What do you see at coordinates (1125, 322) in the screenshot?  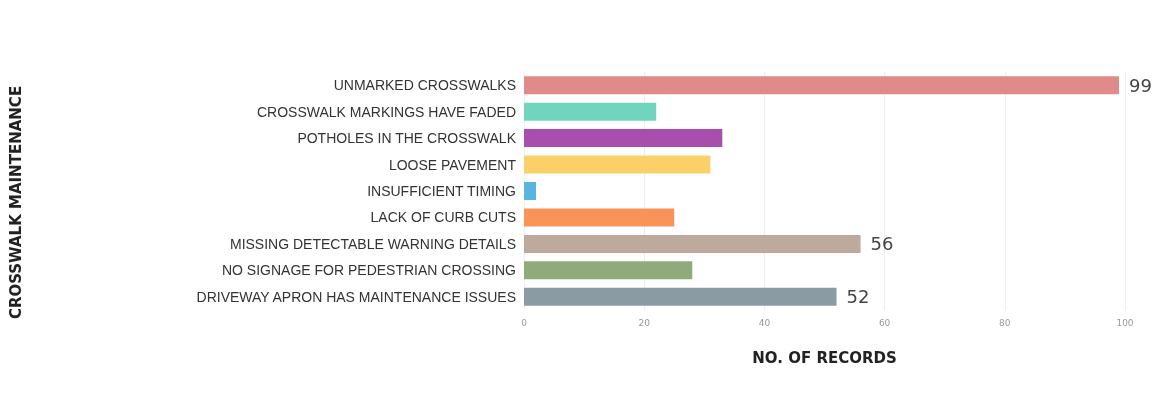 I see `x-tick-label: 100` at bounding box center [1125, 322].